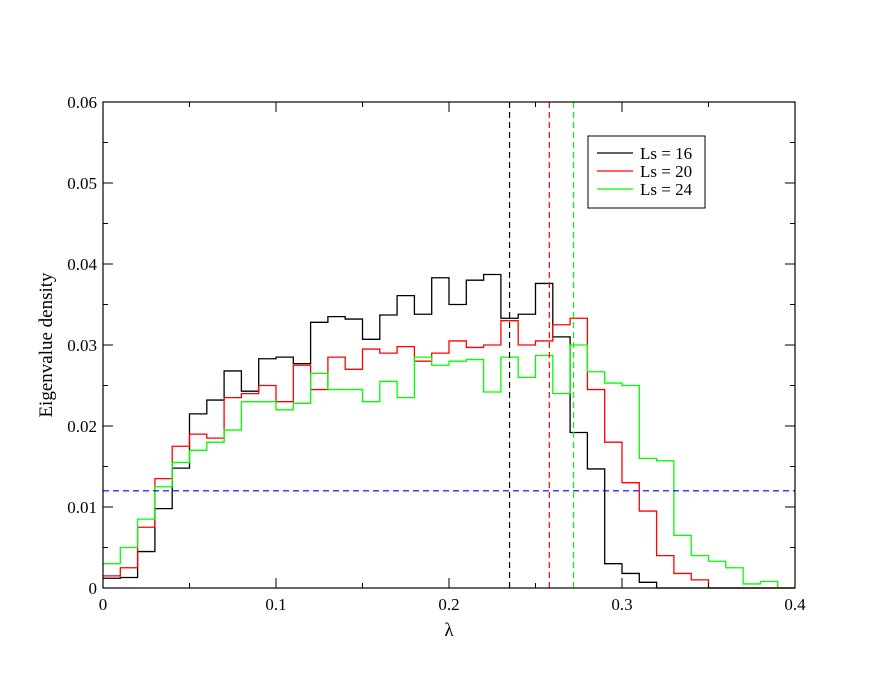 The width and height of the screenshot is (896, 692). I want to click on y-tick-label: 0.06, so click(82, 102).